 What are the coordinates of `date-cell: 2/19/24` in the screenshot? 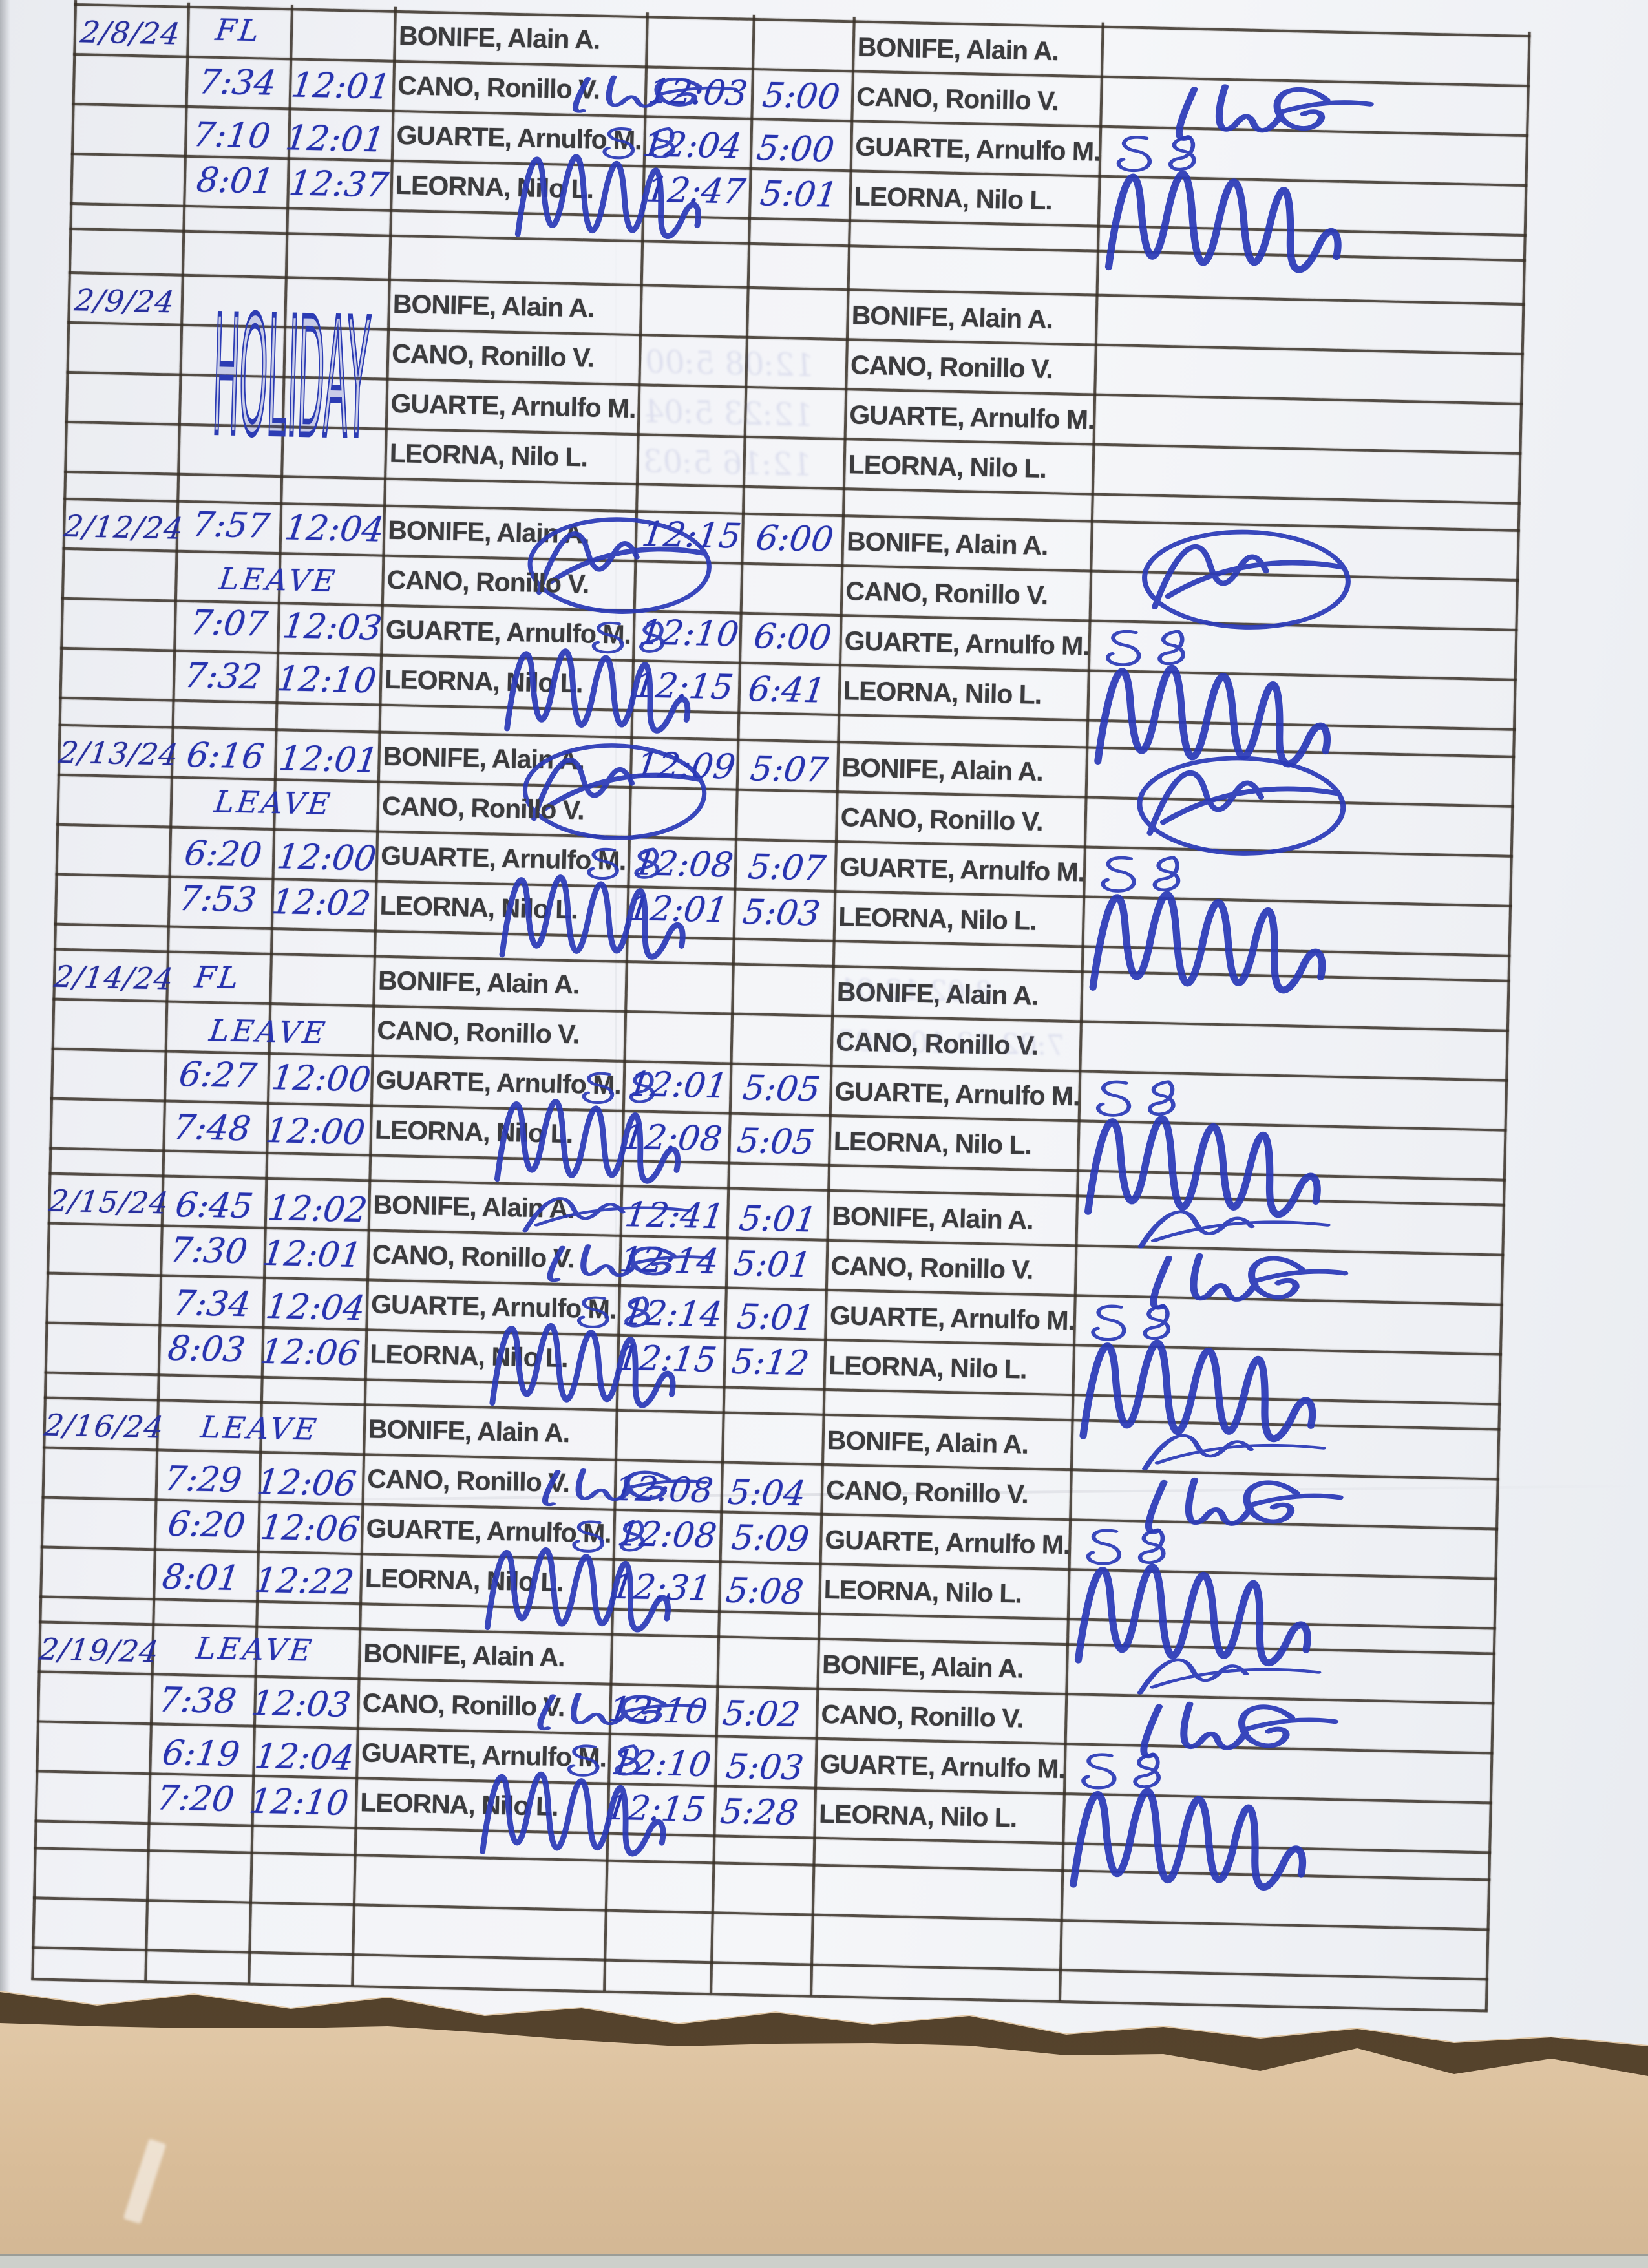 It's located at (99, 1650).